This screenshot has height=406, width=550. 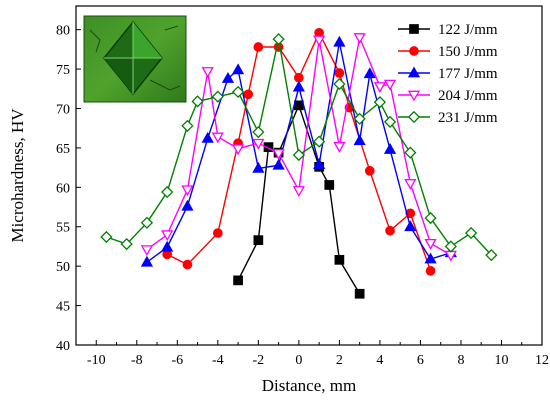 What do you see at coordinates (460, 360) in the screenshot?
I see `x-tick-label: 8` at bounding box center [460, 360].